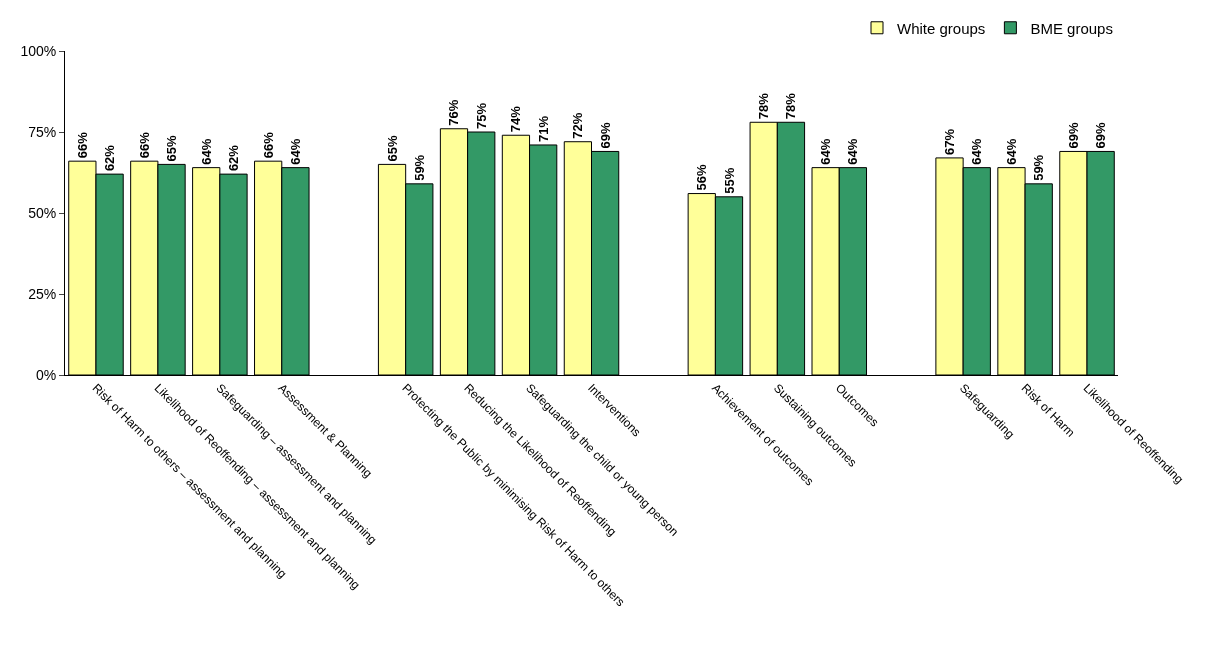 Image resolution: width=1213 pixels, height=646 pixels. Describe the element at coordinates (46, 374) in the screenshot. I see `y-tick-label: 0%` at that location.